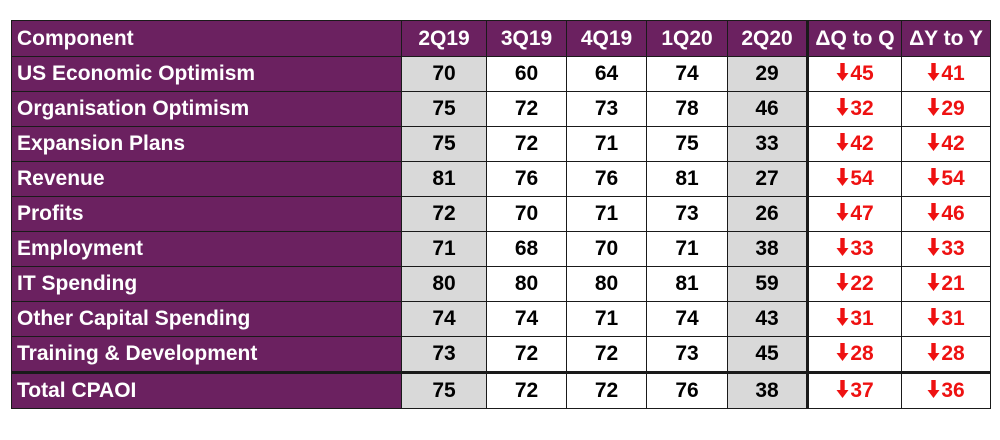 This screenshot has height=440, width=1000. I want to click on delta-q-to-q-cell: 33, so click(854, 249).